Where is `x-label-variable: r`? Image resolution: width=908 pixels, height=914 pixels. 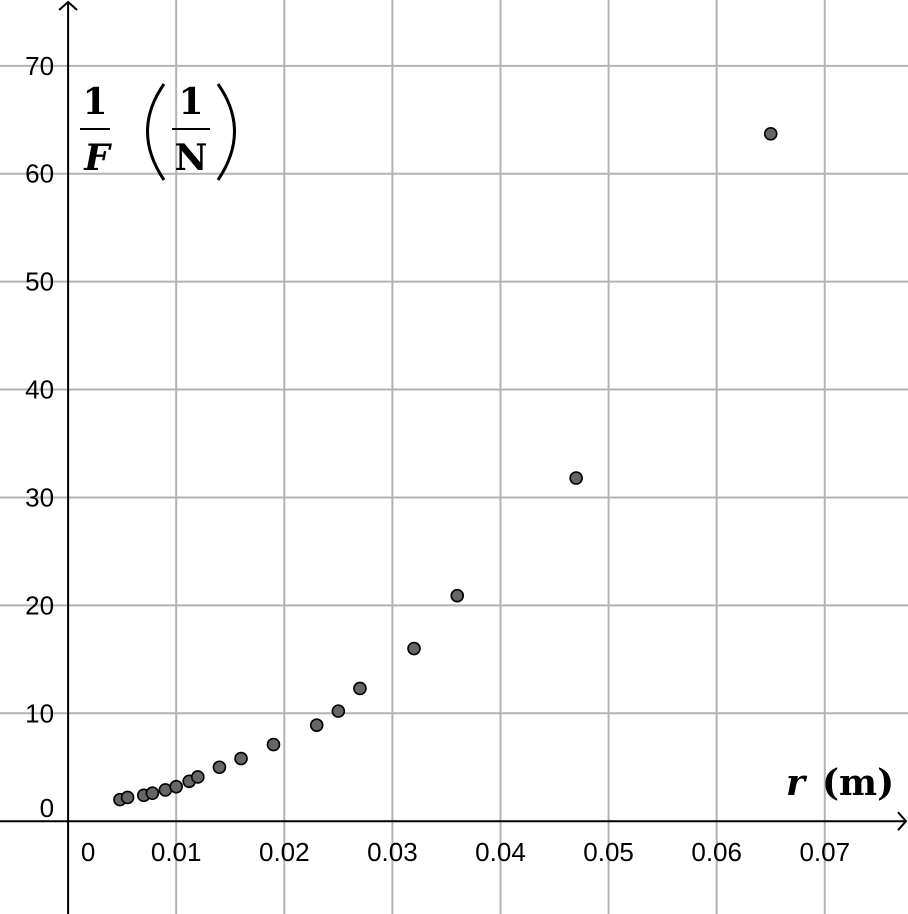 x-label-variable: r is located at coordinates (797, 783).